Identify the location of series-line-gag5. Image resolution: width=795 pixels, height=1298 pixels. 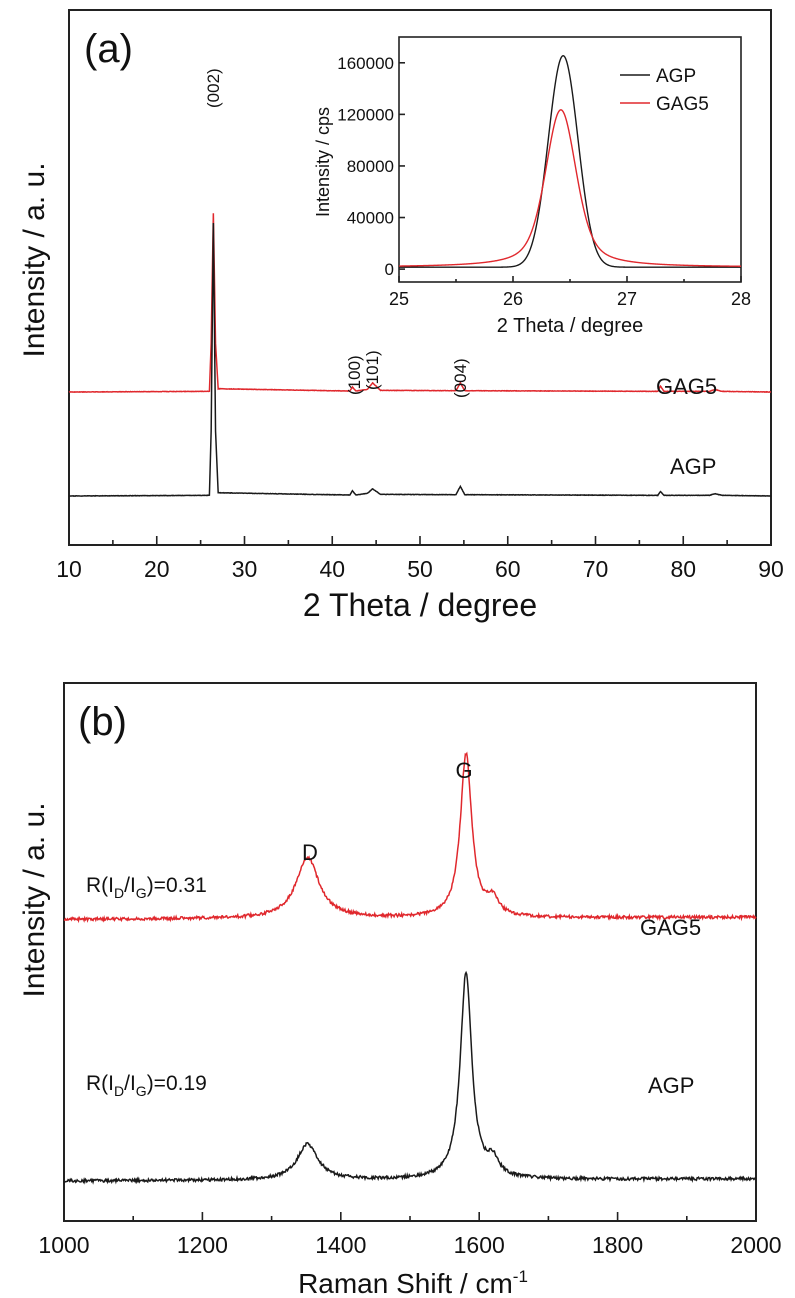
(419, 303).